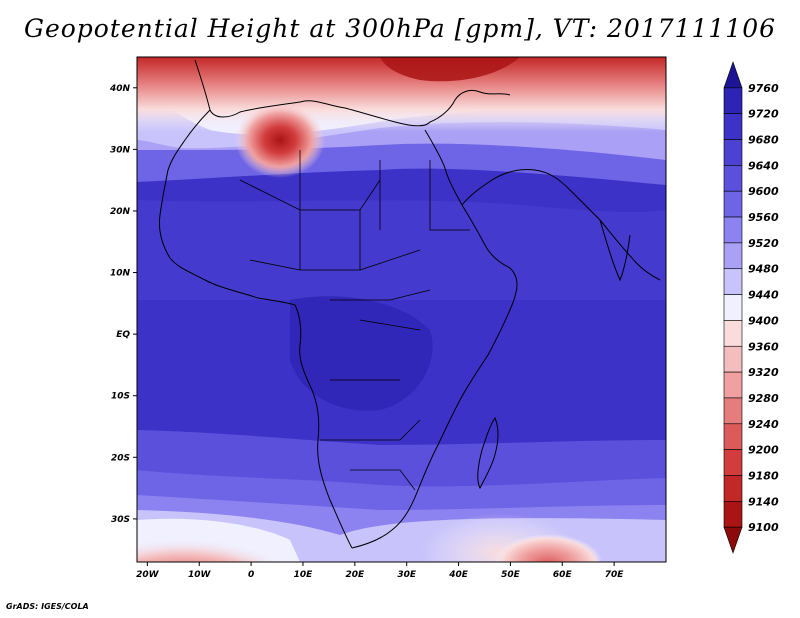 The height and width of the screenshot is (618, 800). Describe the element at coordinates (763, 527) in the screenshot. I see `colorbar-level-label: 9100` at that location.